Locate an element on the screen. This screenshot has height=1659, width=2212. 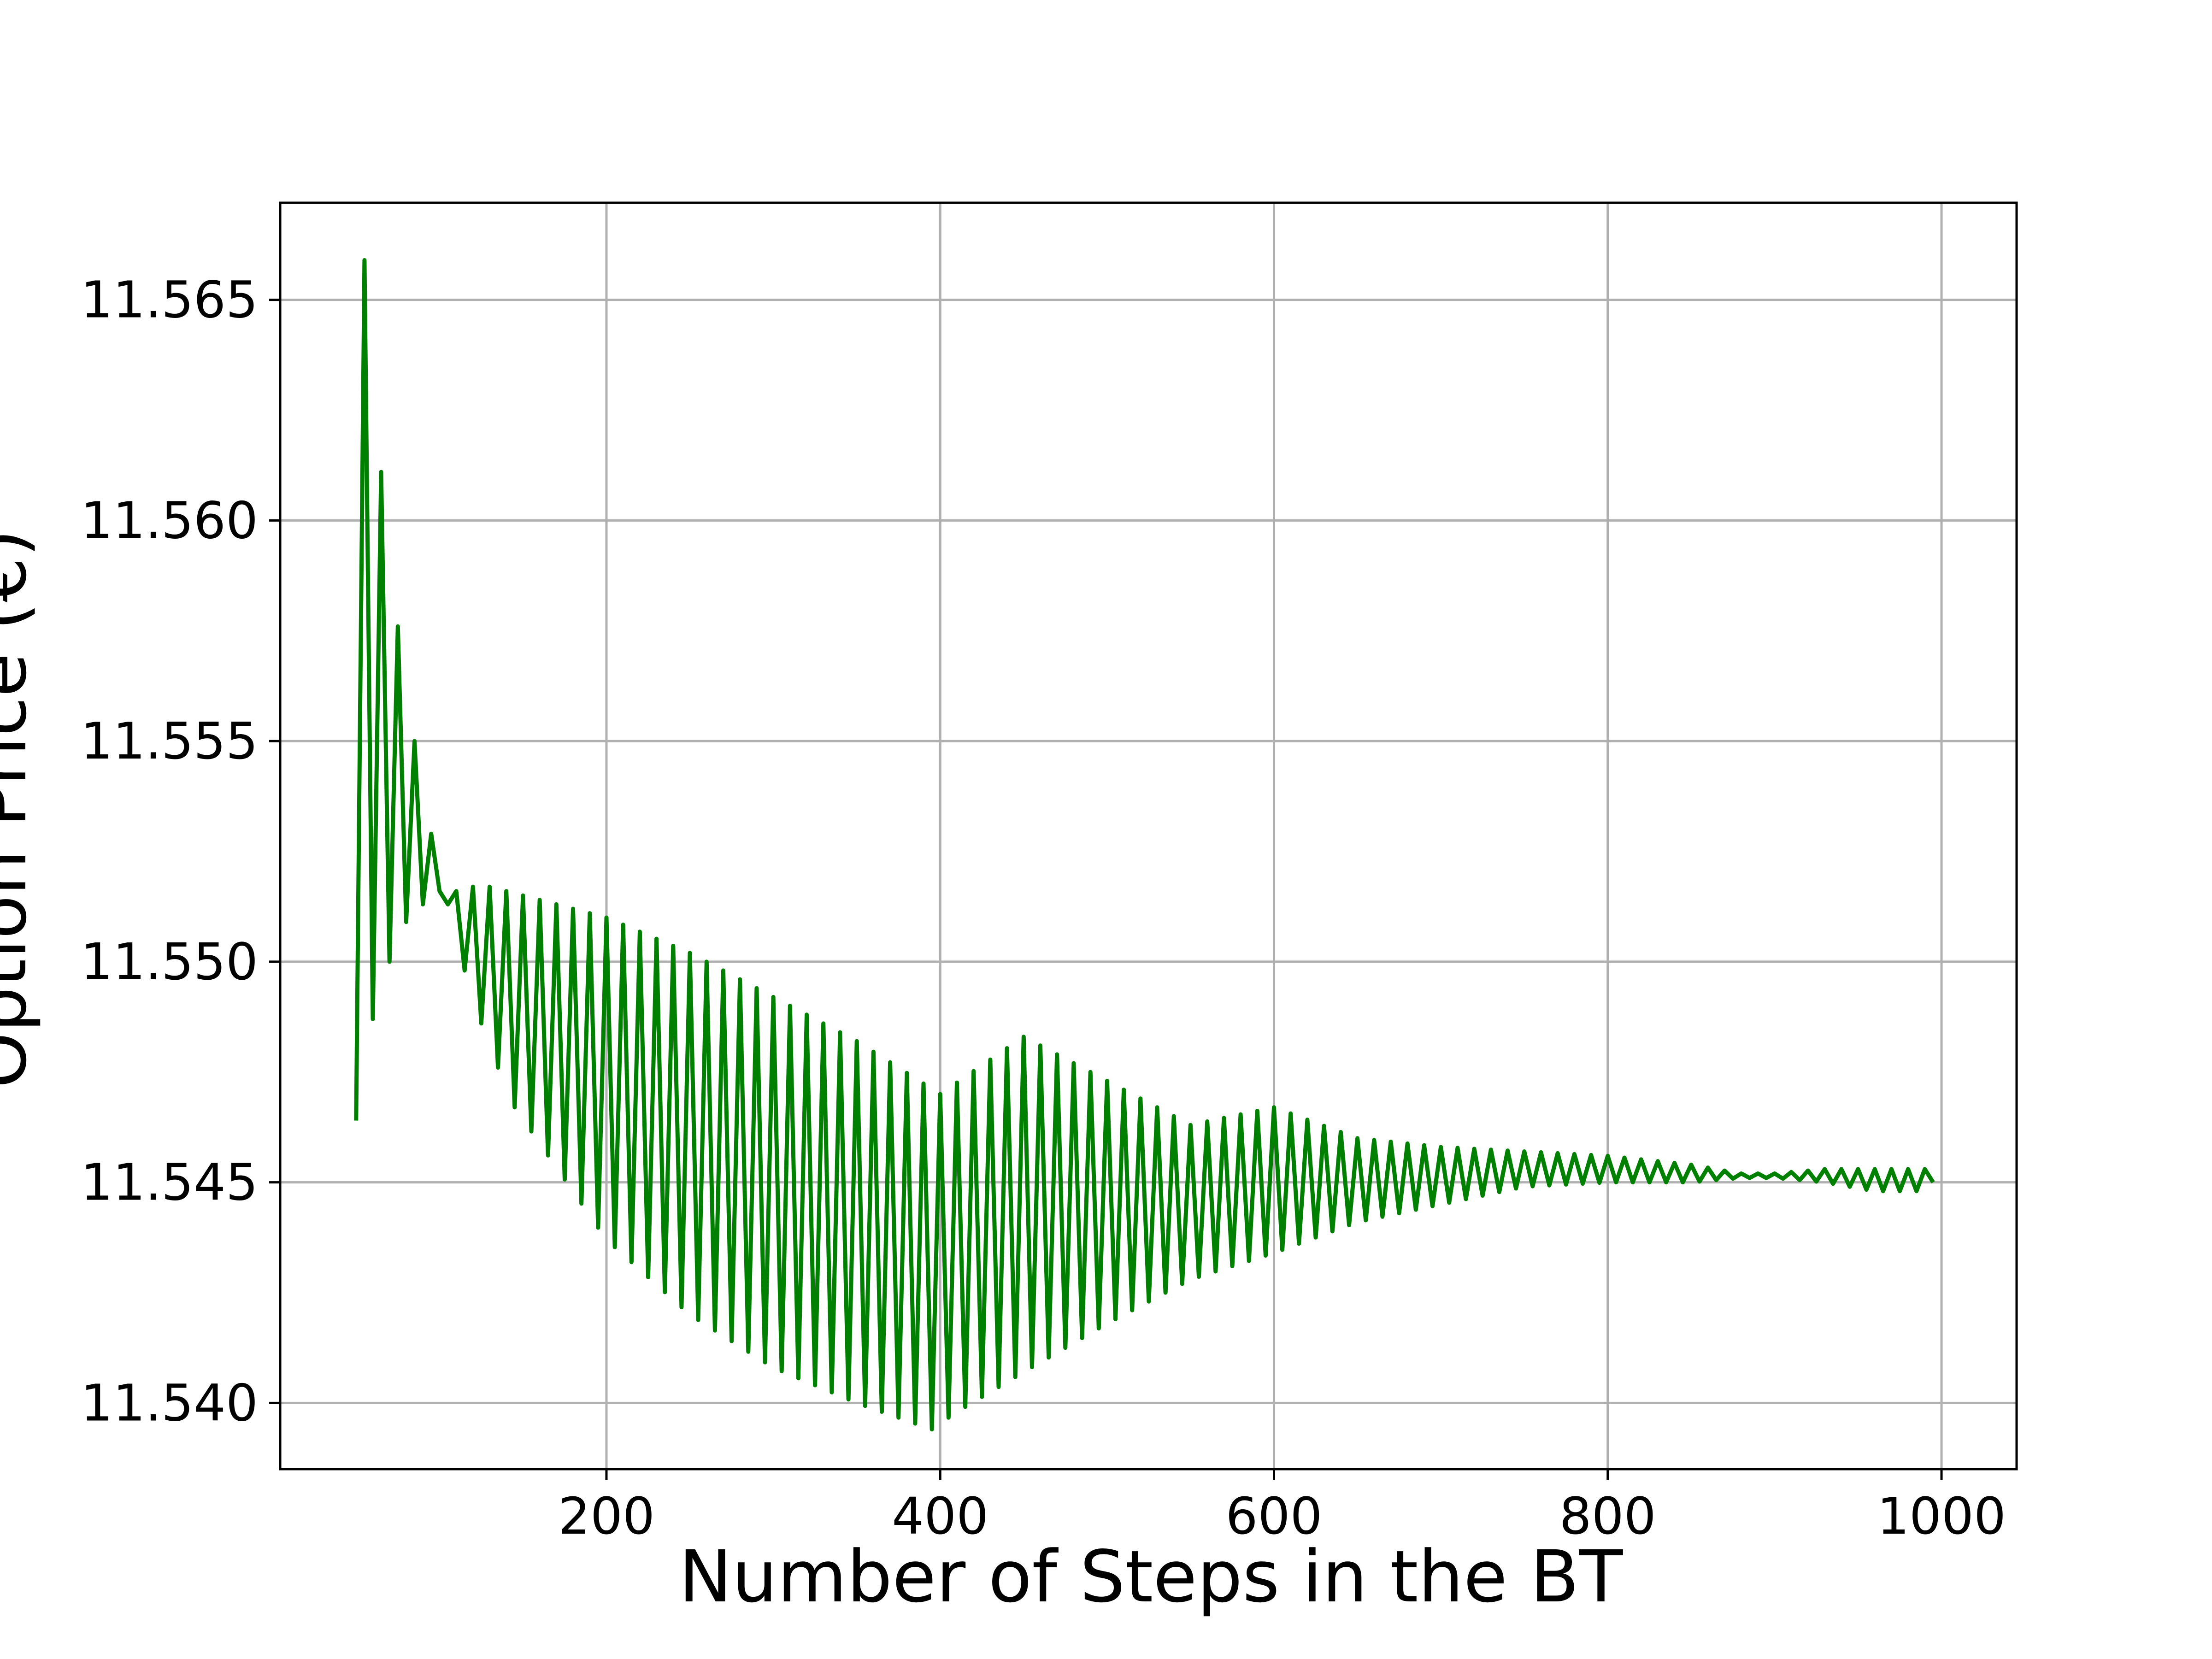
y-axis-label: Option Price (€) is located at coordinates (21, 808).